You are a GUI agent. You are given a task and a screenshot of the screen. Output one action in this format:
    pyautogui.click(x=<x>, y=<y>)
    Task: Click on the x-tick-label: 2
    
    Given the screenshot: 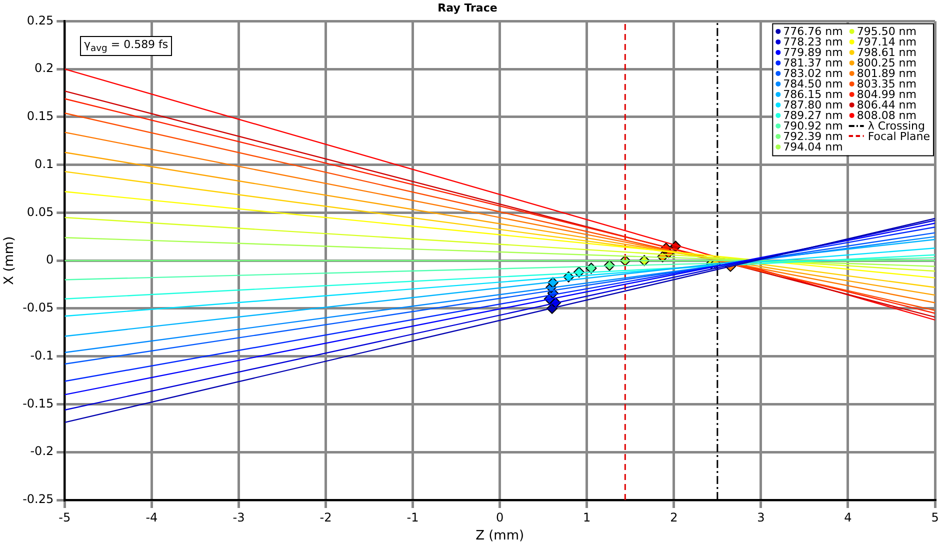 What is the action you would take?
    pyautogui.click(x=674, y=517)
    